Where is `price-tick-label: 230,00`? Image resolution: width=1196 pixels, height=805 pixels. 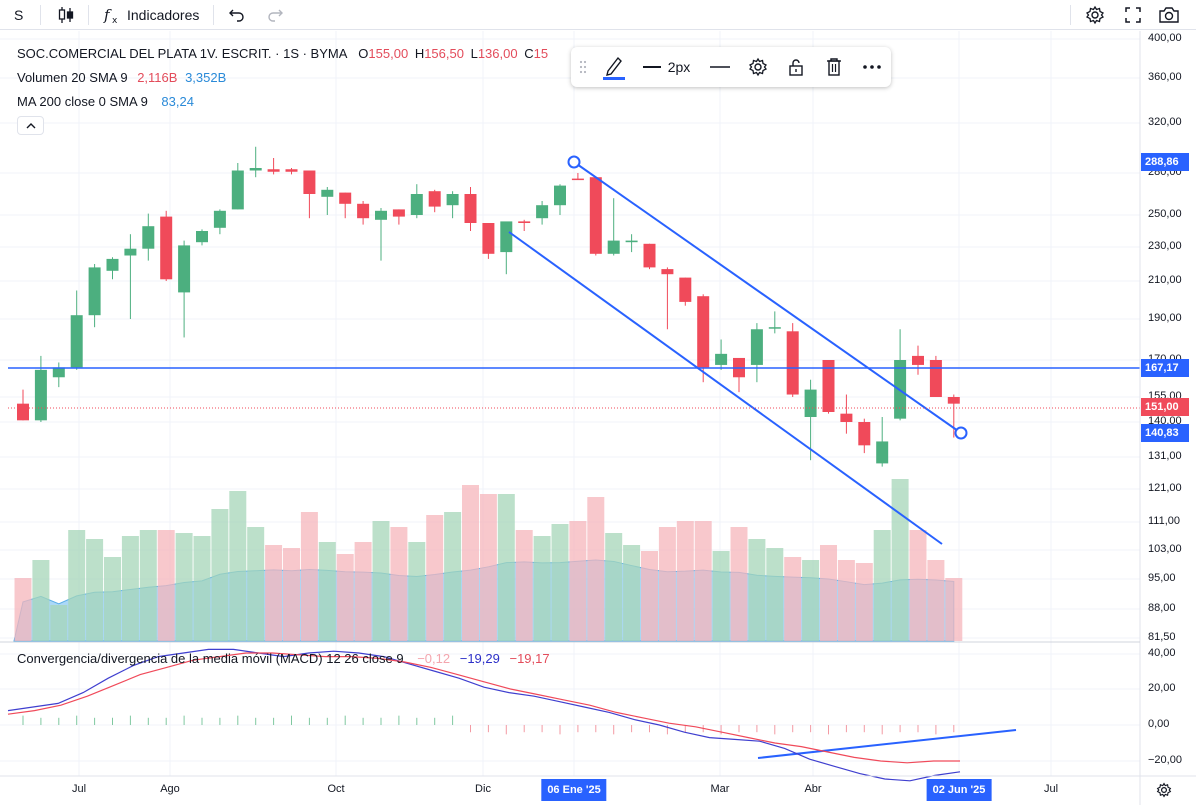 price-tick-label: 230,00 is located at coordinates (1165, 246).